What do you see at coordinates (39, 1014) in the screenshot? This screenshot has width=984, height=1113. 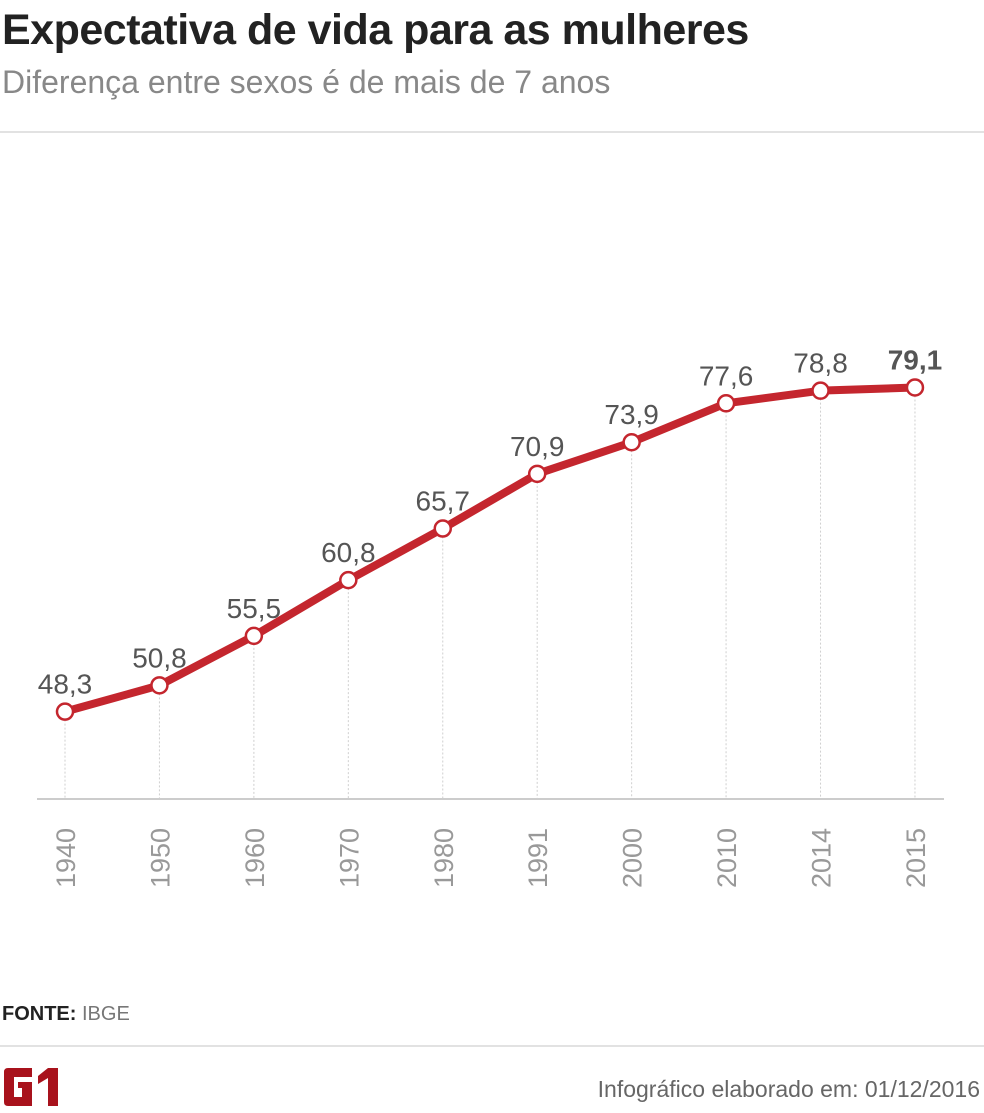 I see `source-label: FONTE:` at bounding box center [39, 1014].